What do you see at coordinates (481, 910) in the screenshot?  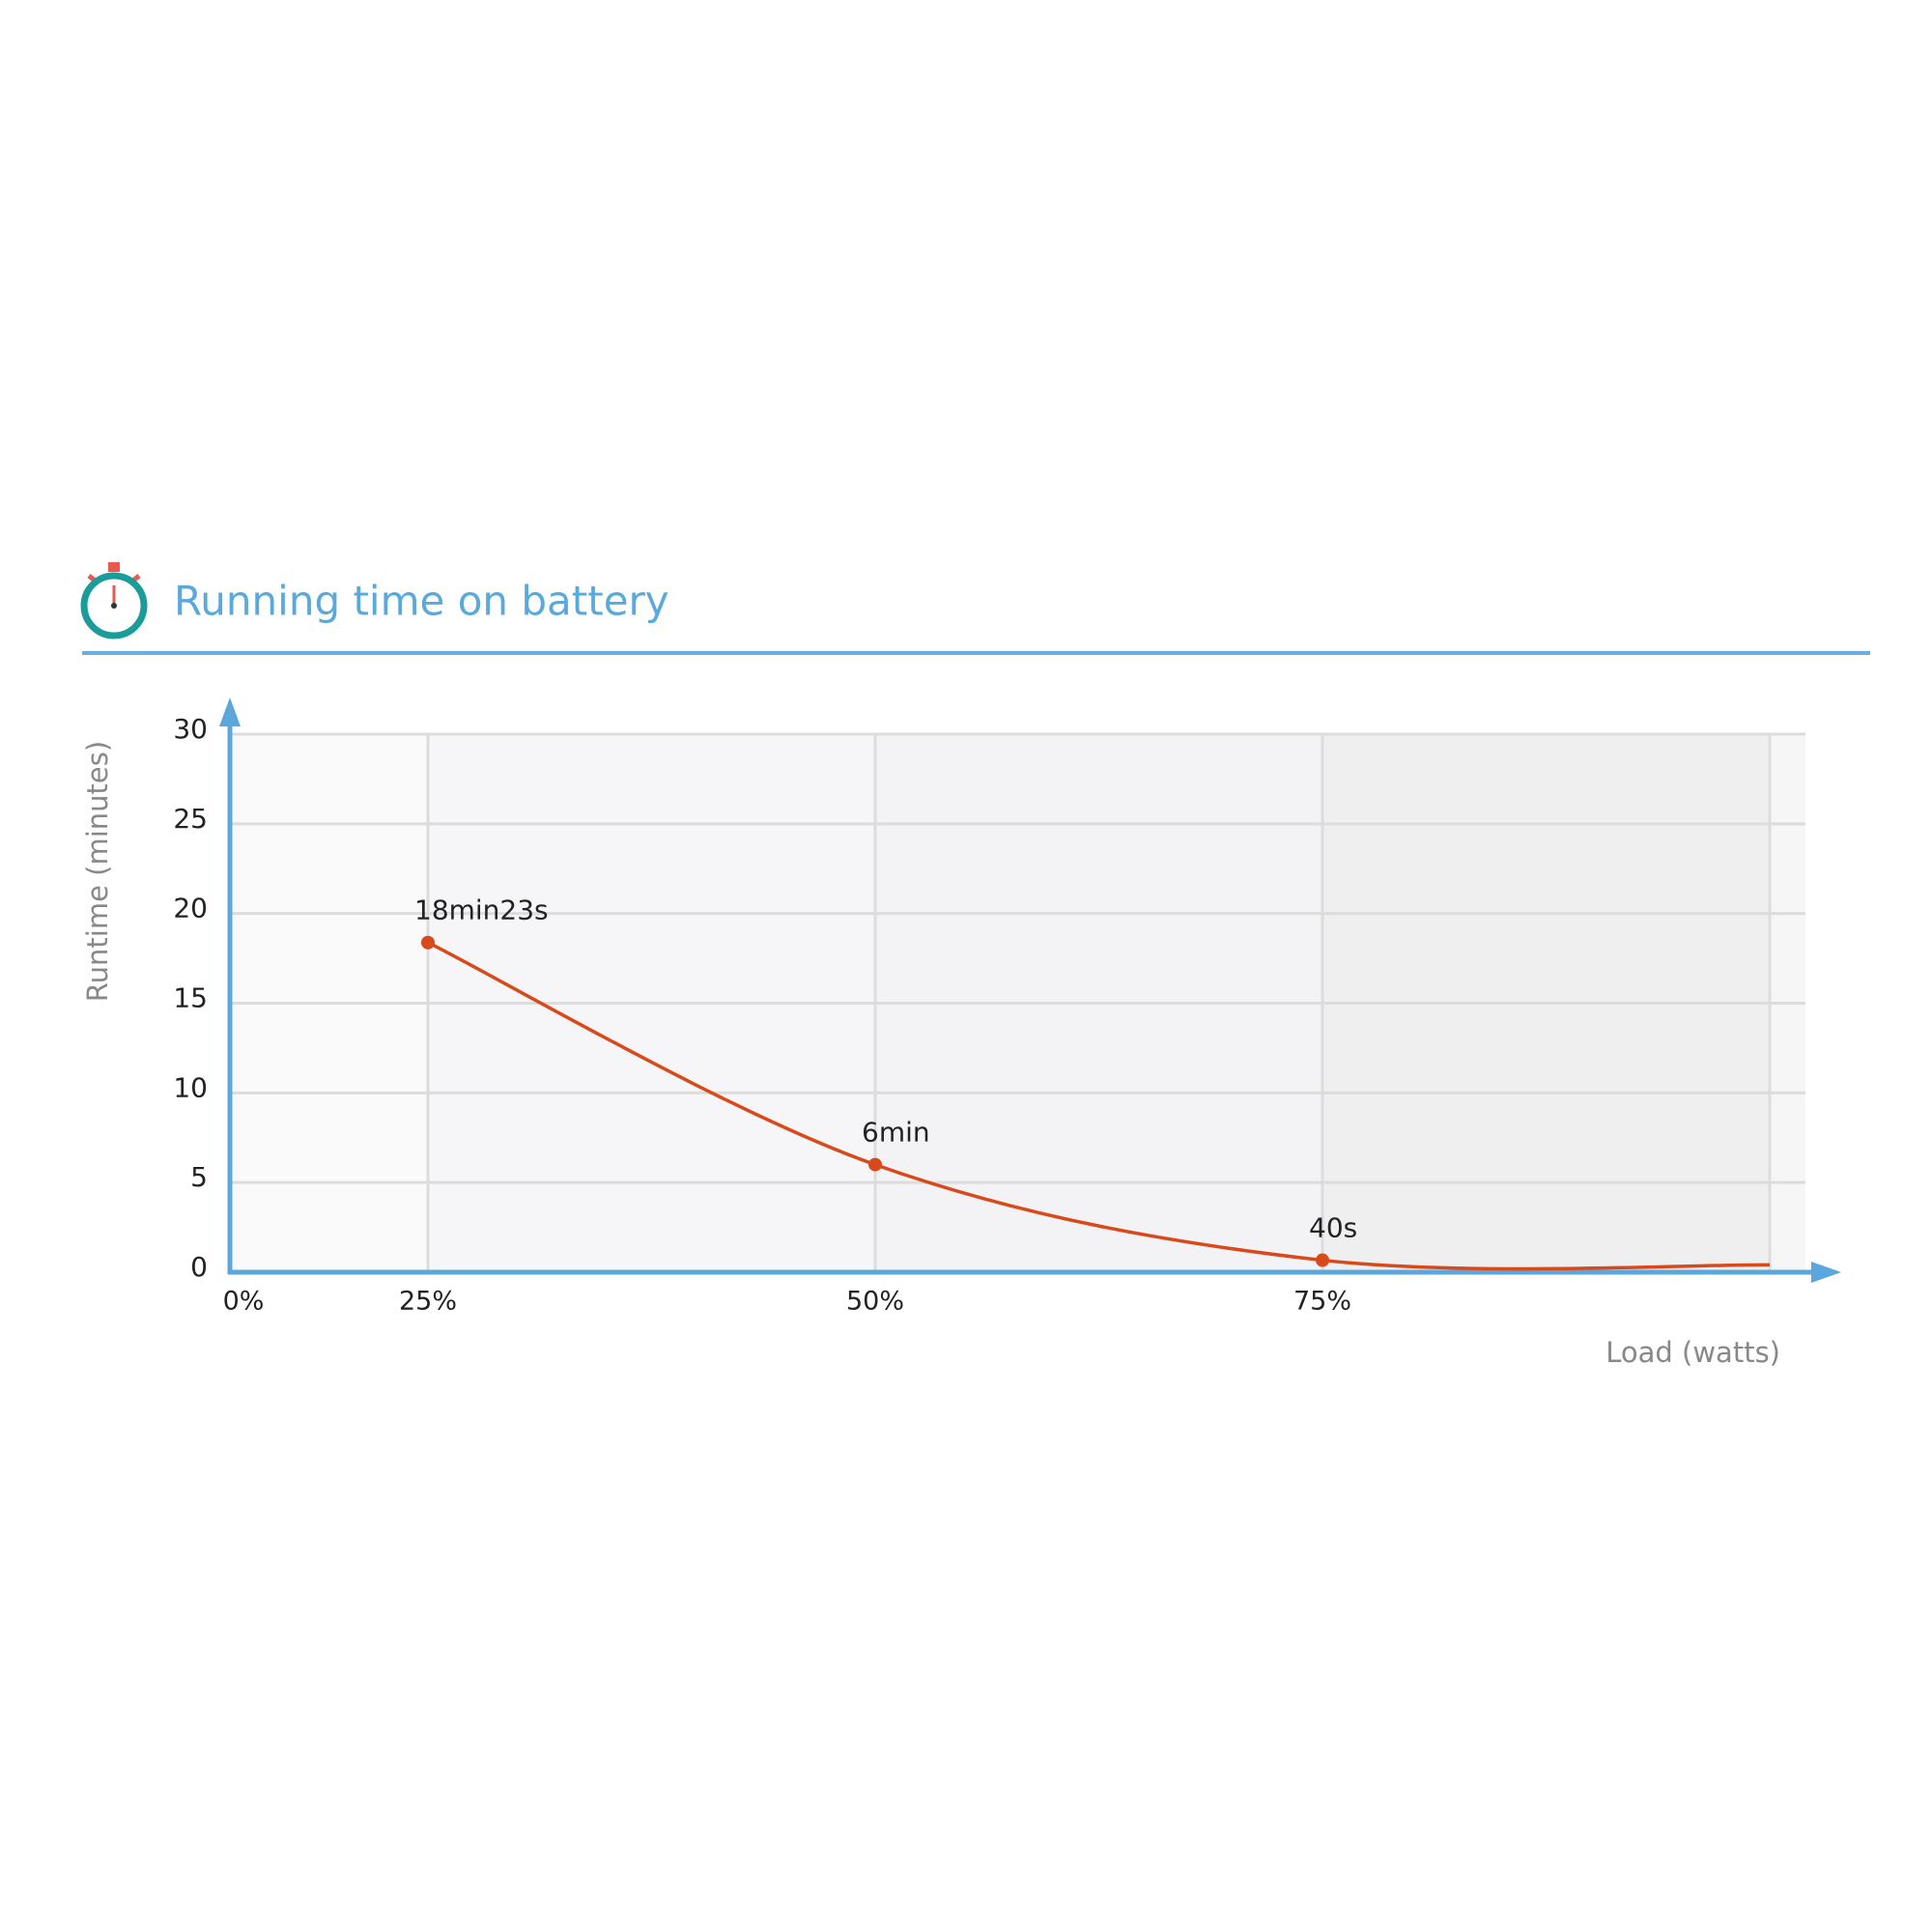 I see `data-label: 18min23s` at bounding box center [481, 910].